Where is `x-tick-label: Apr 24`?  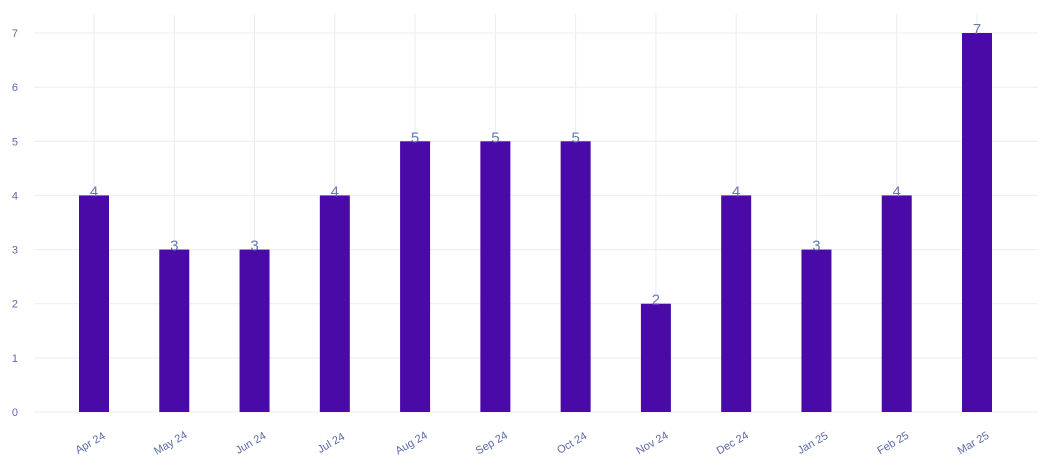
x-tick-label: Apr 24 is located at coordinates (90, 443).